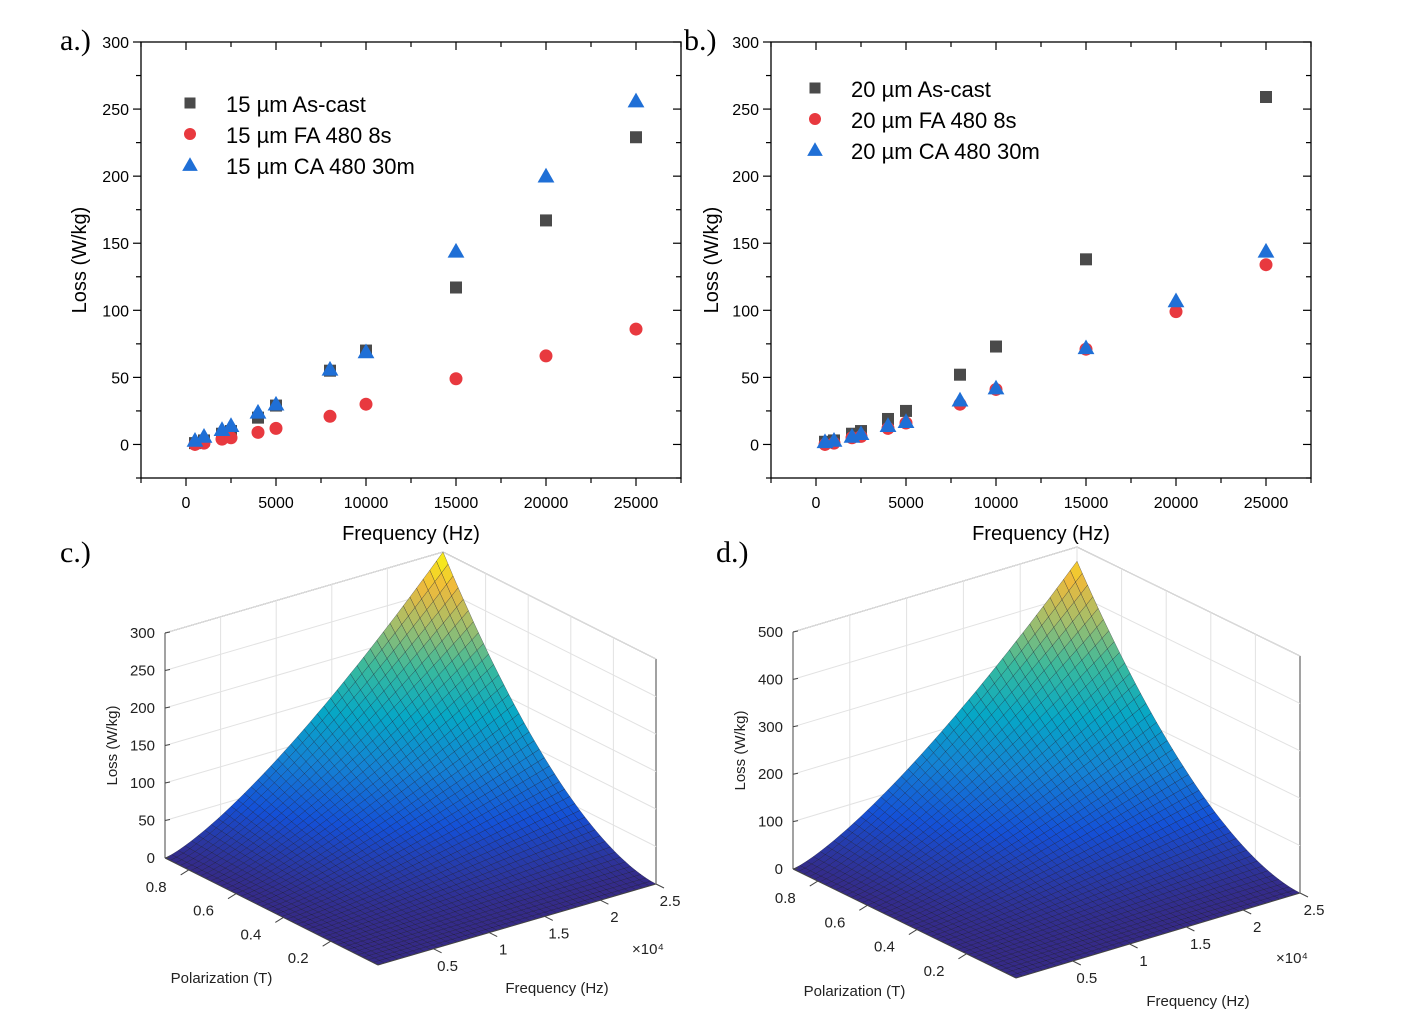  Describe the element at coordinates (309, 135) in the screenshot. I see `legend-entry: 15 µm FA 480 8s` at that location.